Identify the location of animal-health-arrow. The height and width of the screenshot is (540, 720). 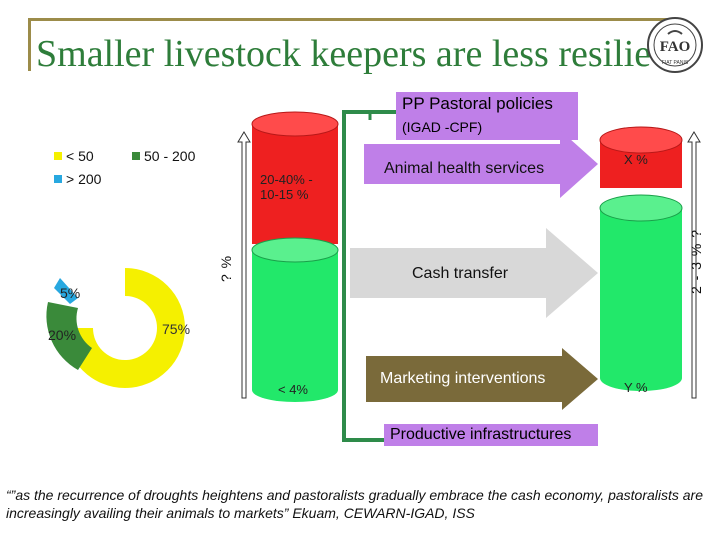
(481, 164).